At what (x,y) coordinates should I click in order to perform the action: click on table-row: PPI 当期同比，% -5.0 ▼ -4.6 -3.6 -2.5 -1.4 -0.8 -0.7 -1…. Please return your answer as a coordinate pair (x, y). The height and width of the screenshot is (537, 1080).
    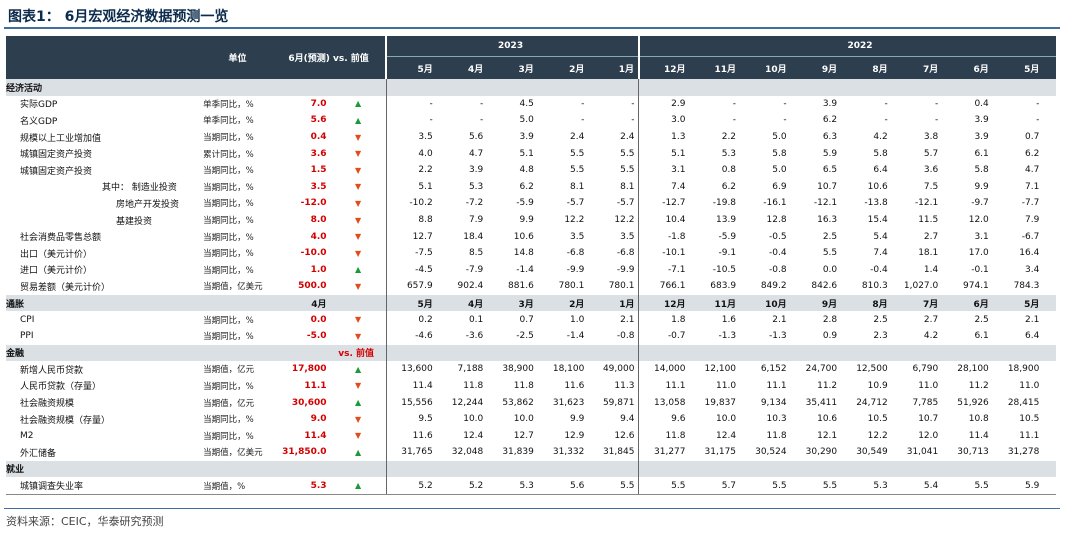
    Looking at the image, I should click on (531, 336).